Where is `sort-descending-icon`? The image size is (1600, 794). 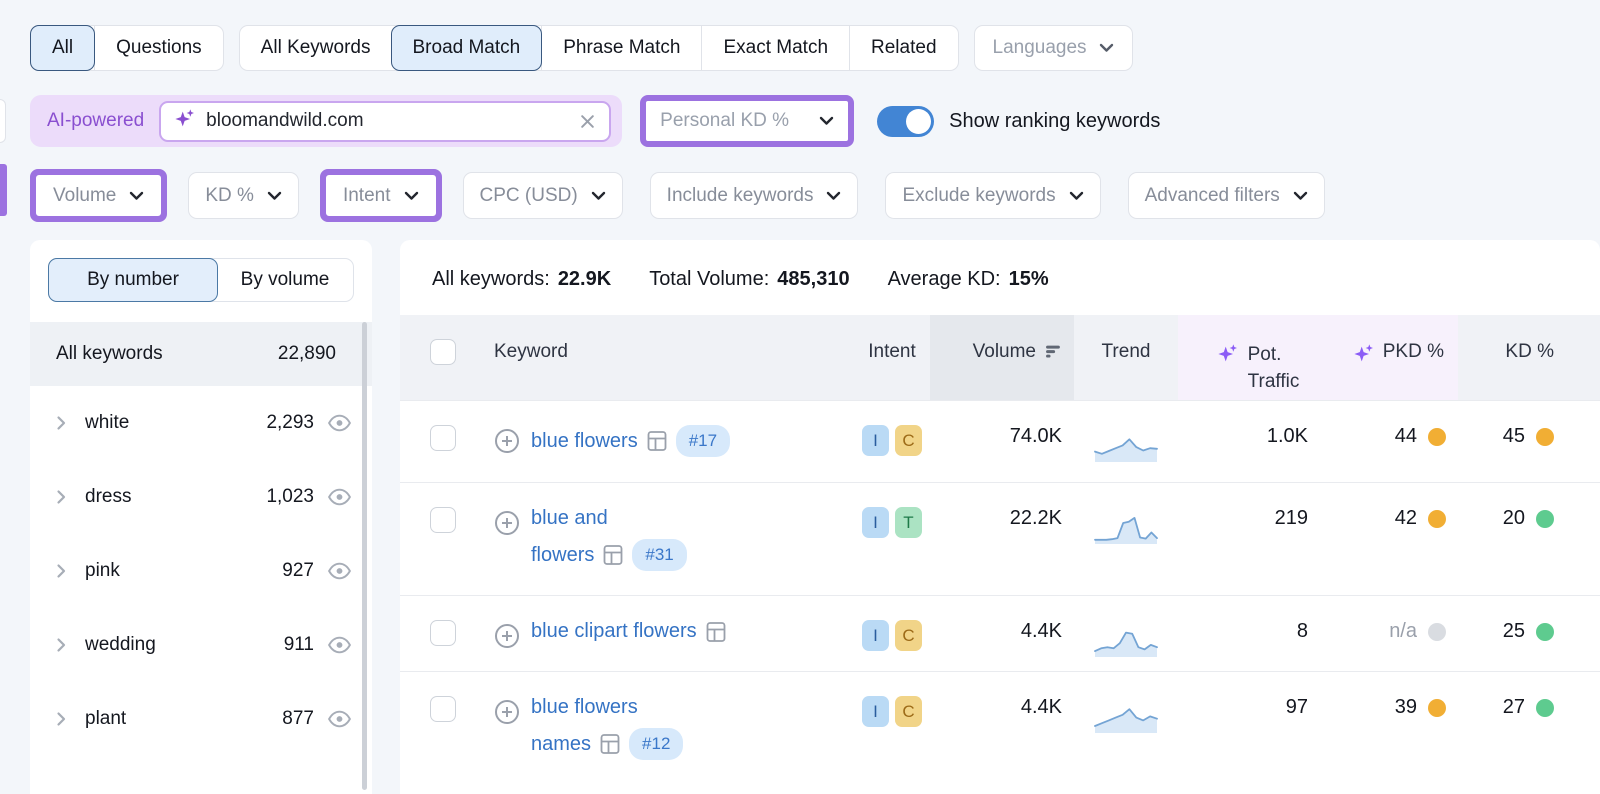
sort-descending-icon is located at coordinates (1053, 351).